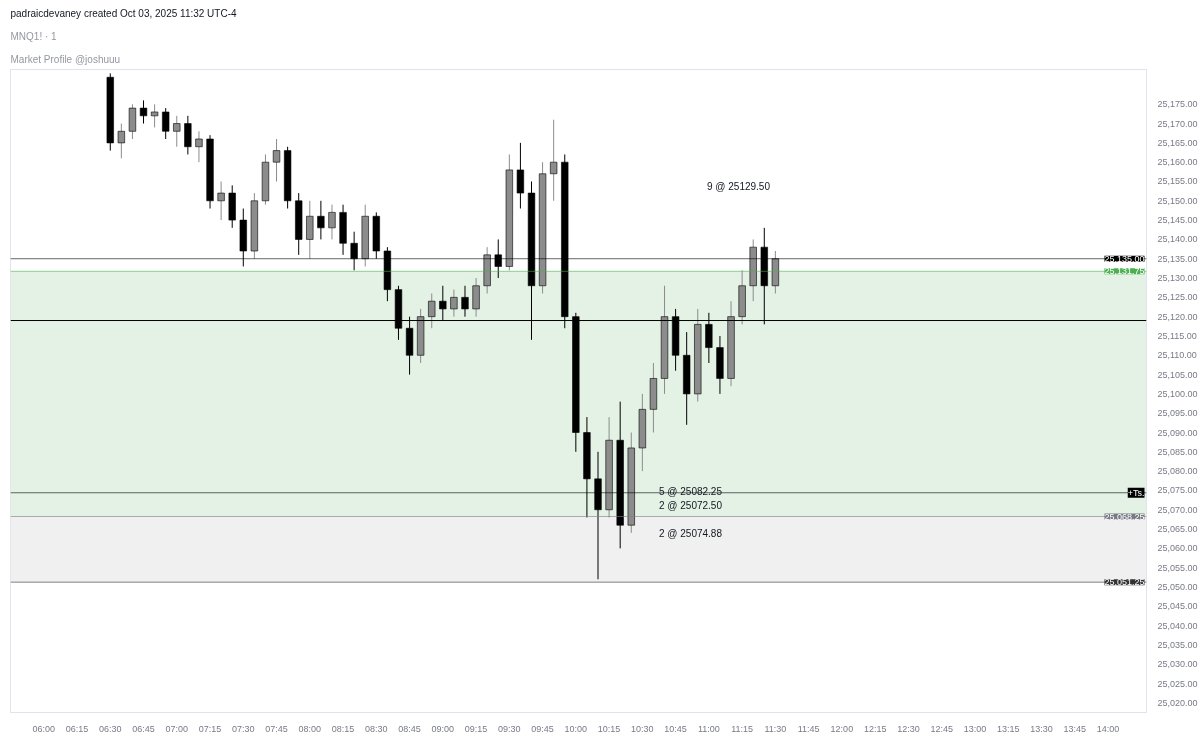 The height and width of the screenshot is (736, 1200). What do you see at coordinates (691, 533) in the screenshot?
I see `annotation: 2 @ 25074.88` at bounding box center [691, 533].